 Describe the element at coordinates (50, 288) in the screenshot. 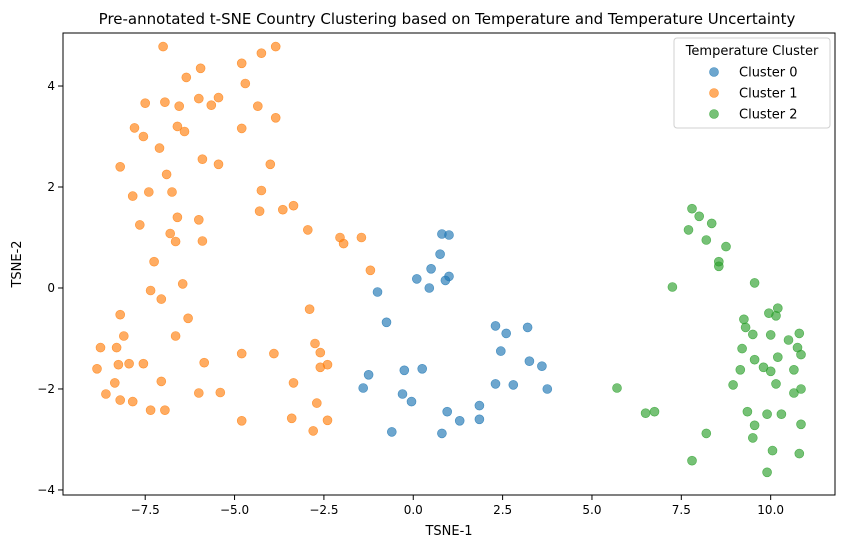

I see `y-axis: −4 −2 0 2 4` at that location.